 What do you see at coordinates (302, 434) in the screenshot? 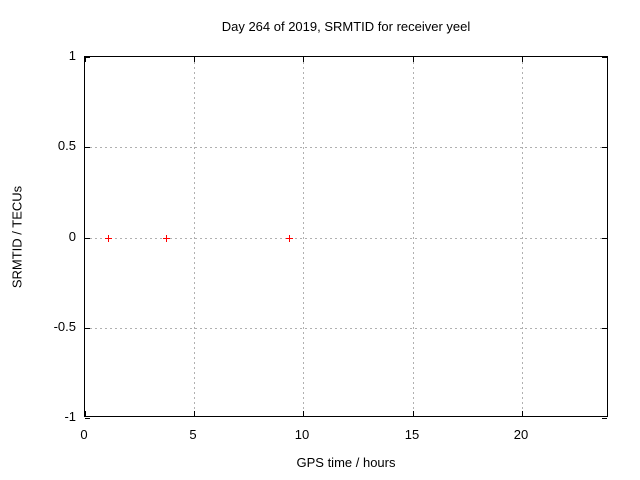
I see `x-tick-label: 10` at bounding box center [302, 434].